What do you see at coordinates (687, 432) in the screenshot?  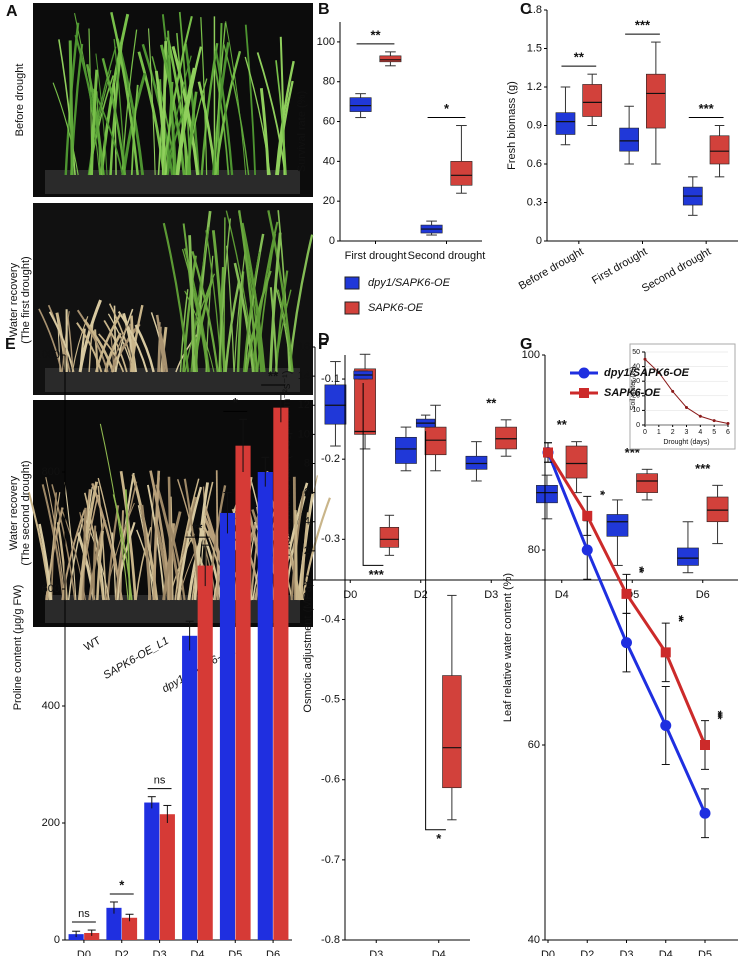 I see `x-tick-label: 3` at bounding box center [687, 432].